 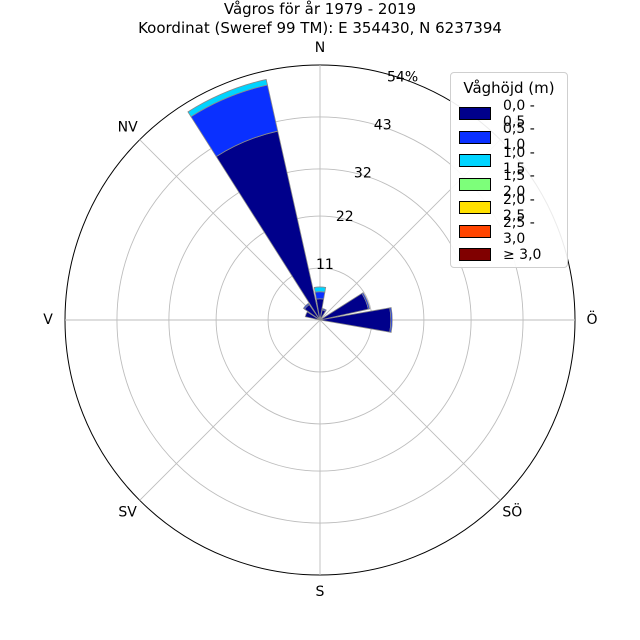 I want to click on legend-item-5: 2,5 - 3,0, so click(x=509, y=231).